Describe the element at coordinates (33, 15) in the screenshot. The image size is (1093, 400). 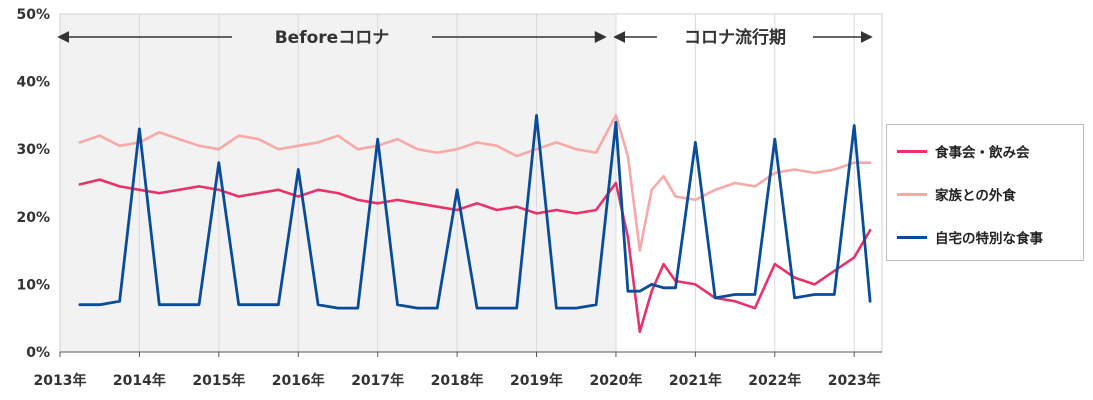
I see `y-tick-label: 50%` at that location.